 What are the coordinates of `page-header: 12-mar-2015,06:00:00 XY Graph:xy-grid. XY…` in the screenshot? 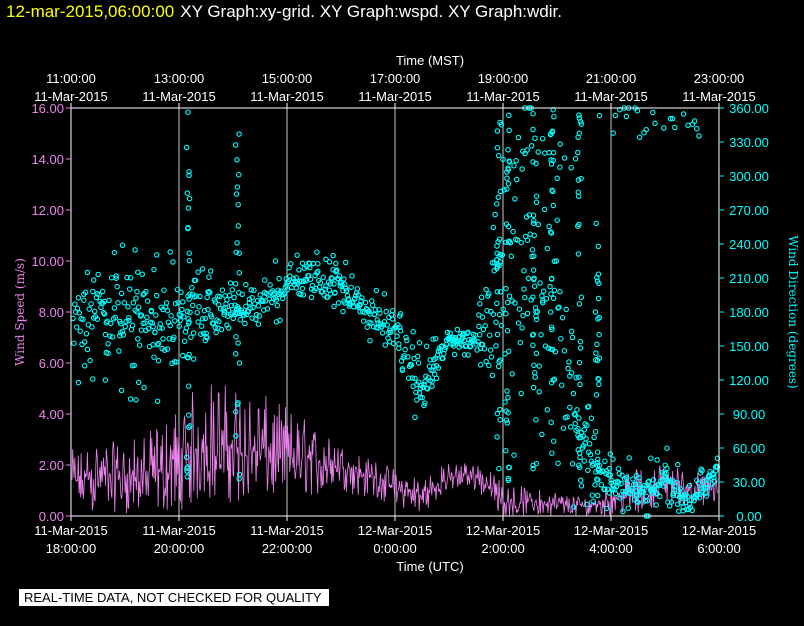 It's located at (284, 12).